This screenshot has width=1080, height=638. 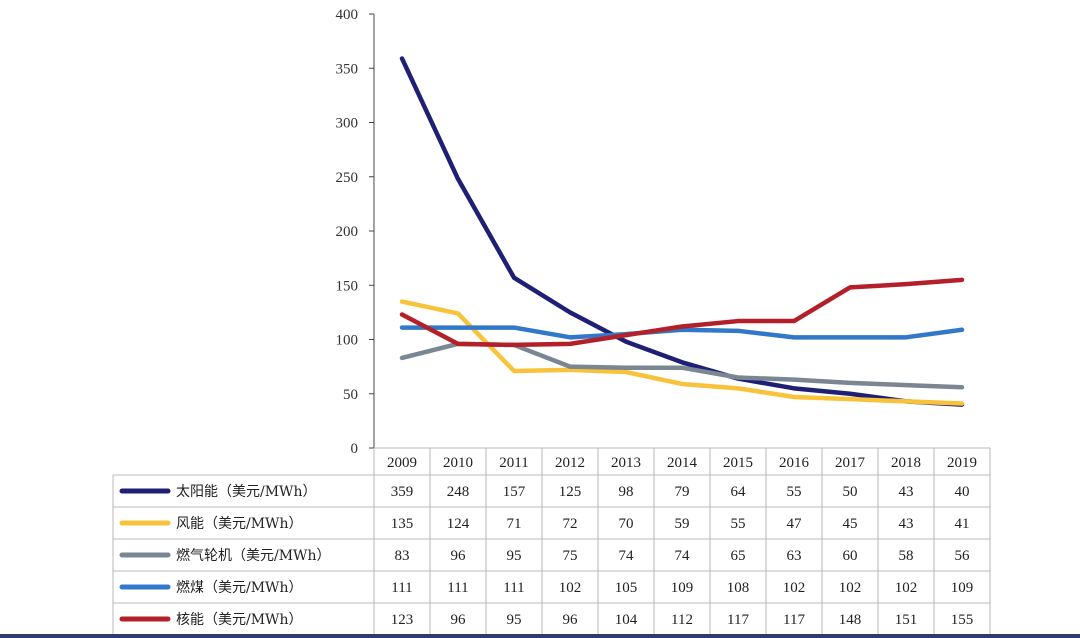 I want to click on table-cell: 148, so click(x=850, y=620).